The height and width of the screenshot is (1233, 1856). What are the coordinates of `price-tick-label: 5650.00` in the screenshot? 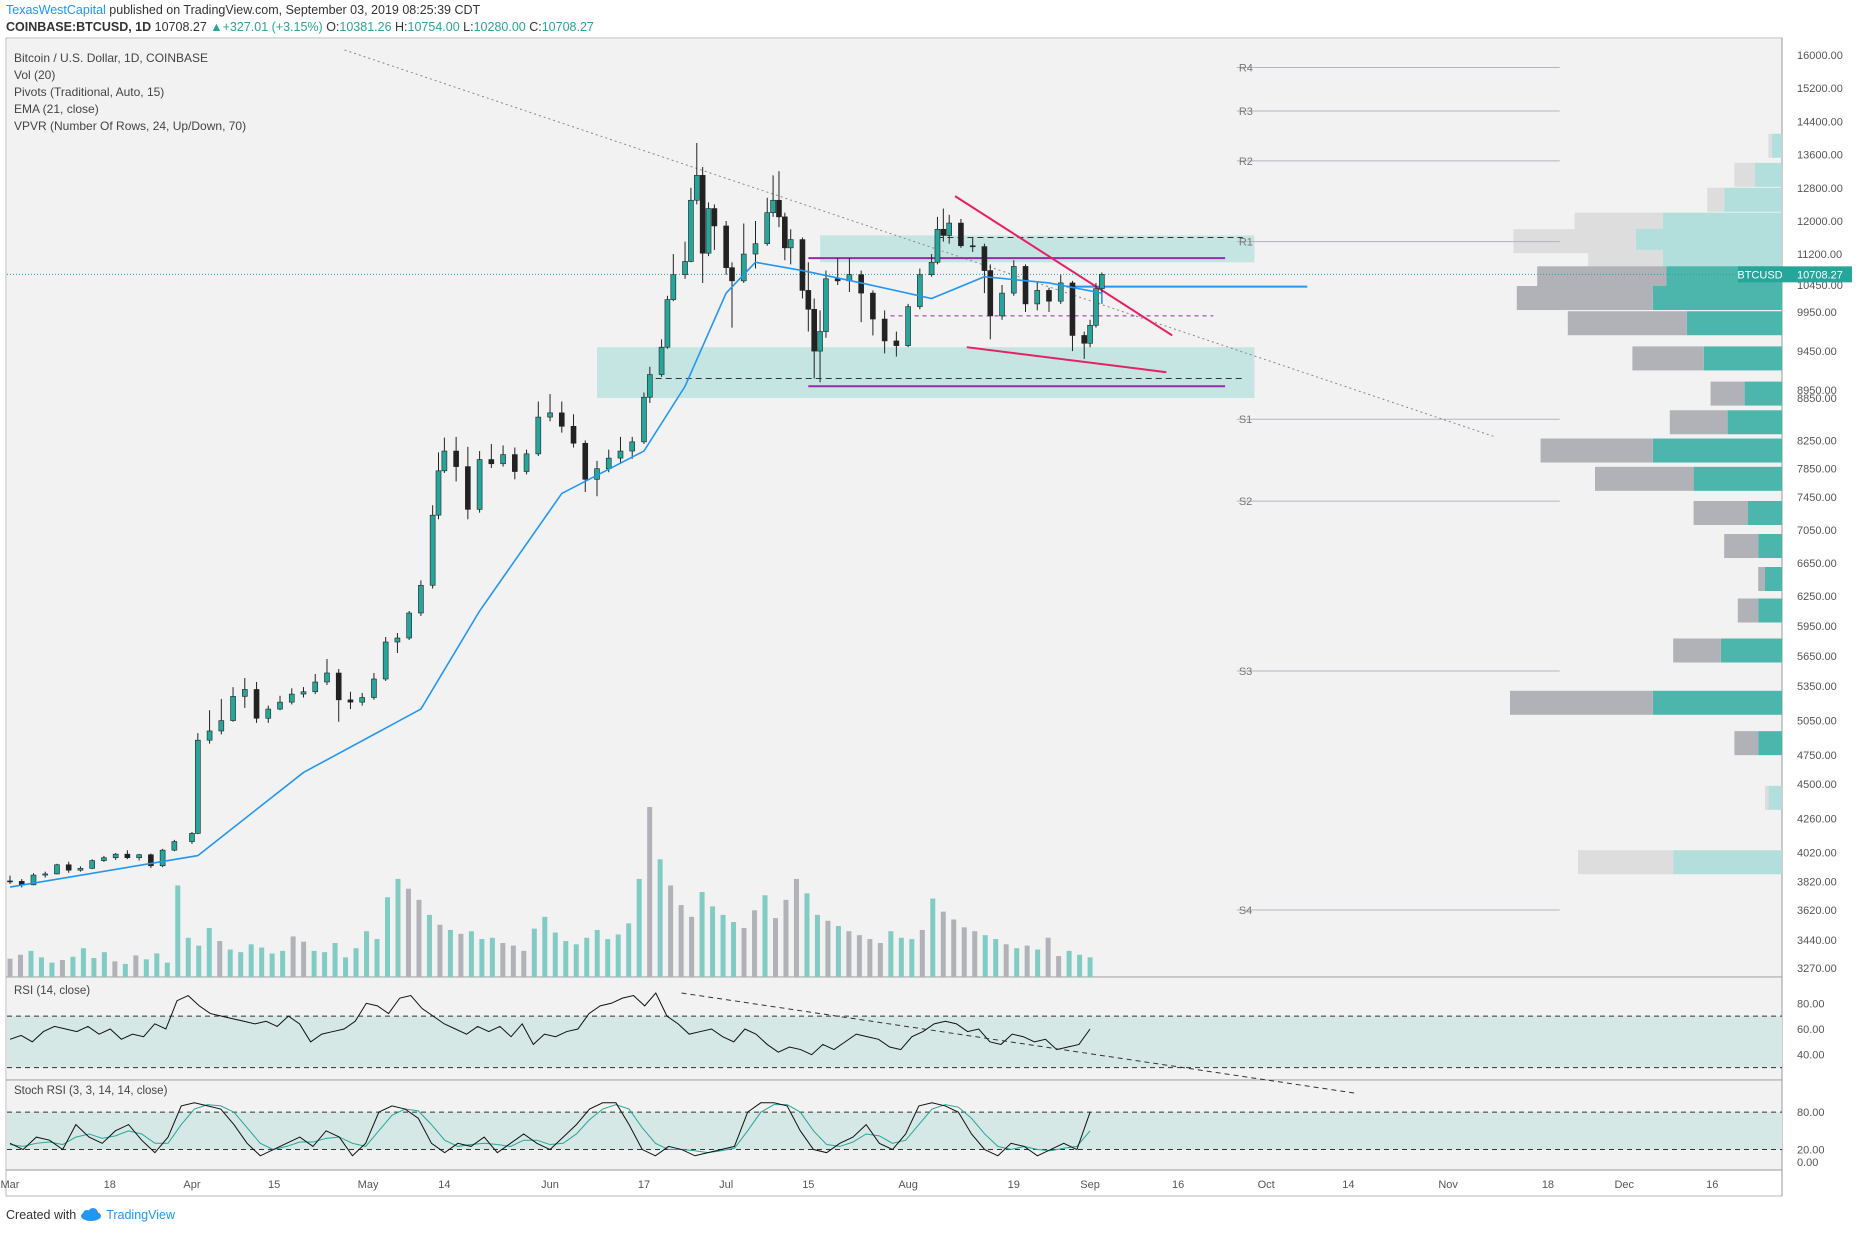 It's located at (1817, 657).